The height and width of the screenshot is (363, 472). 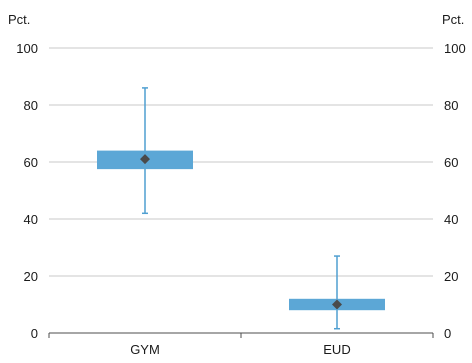 What do you see at coordinates (31, 162) in the screenshot?
I see `y-tick-label-left: 60` at bounding box center [31, 162].